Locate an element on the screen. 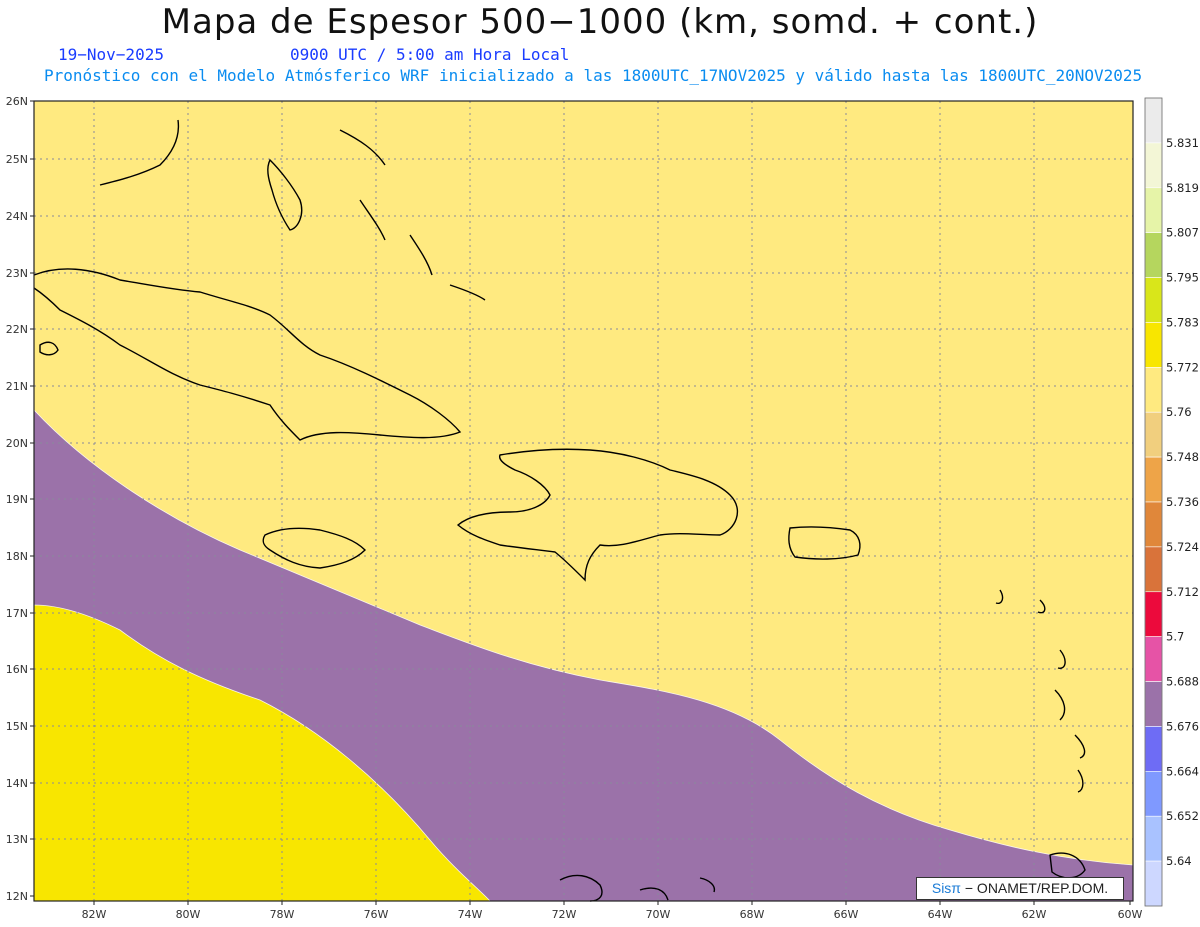  legend-value: 5.712 is located at coordinates (1182, 592).